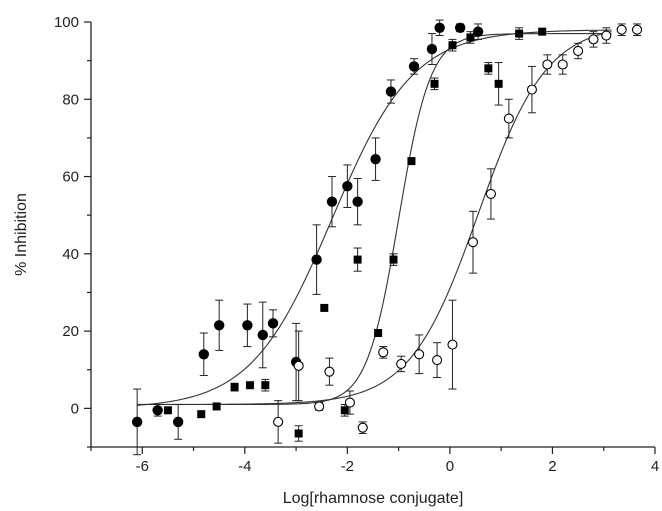  What do you see at coordinates (373, 498) in the screenshot?
I see `x-axis-title: Log[rhamnose conjugate]` at bounding box center [373, 498].